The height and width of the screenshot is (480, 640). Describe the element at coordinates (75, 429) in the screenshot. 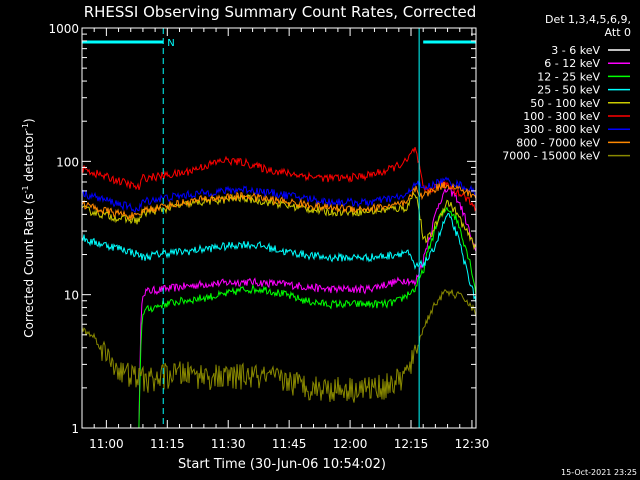

I see `y-tick-label-0: 1` at that location.